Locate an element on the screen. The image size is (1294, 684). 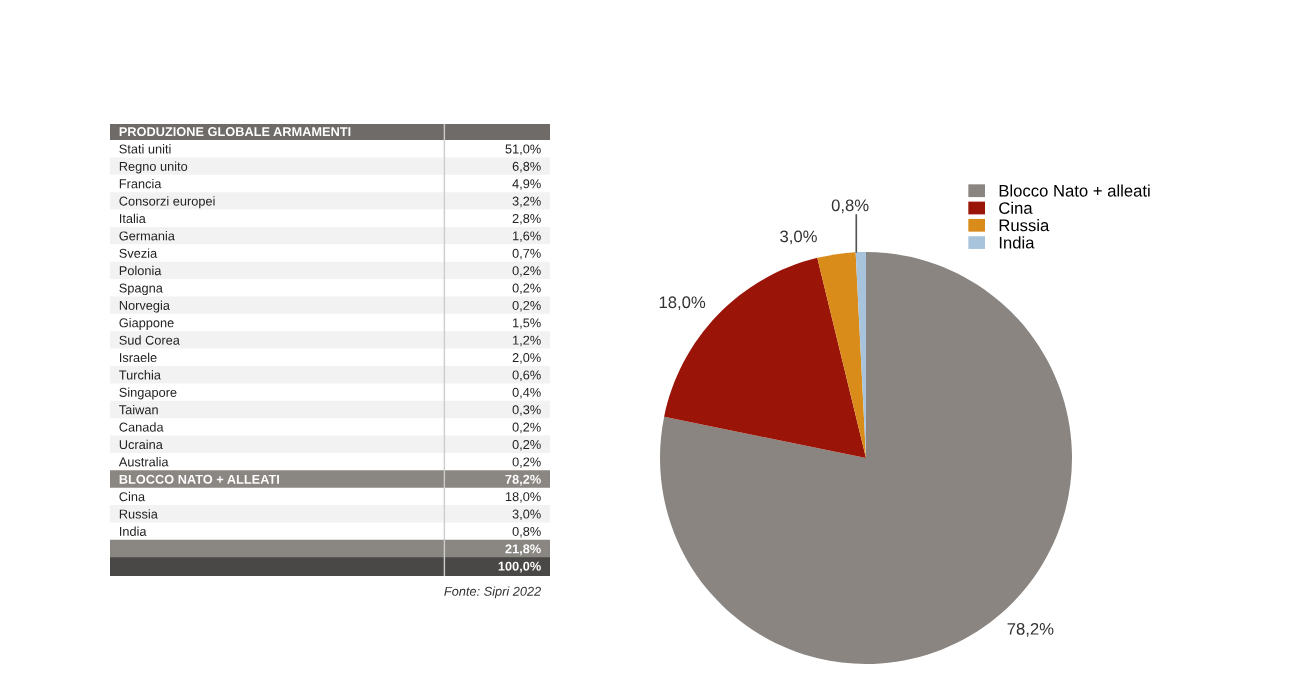
legend-label: Cina is located at coordinates (1016, 207).